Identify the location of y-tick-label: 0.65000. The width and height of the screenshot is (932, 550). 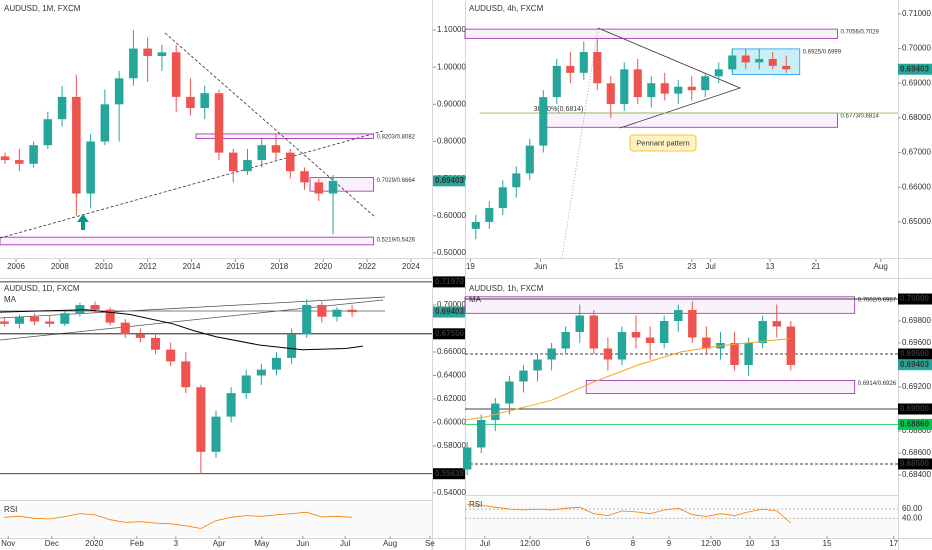
(916, 221).